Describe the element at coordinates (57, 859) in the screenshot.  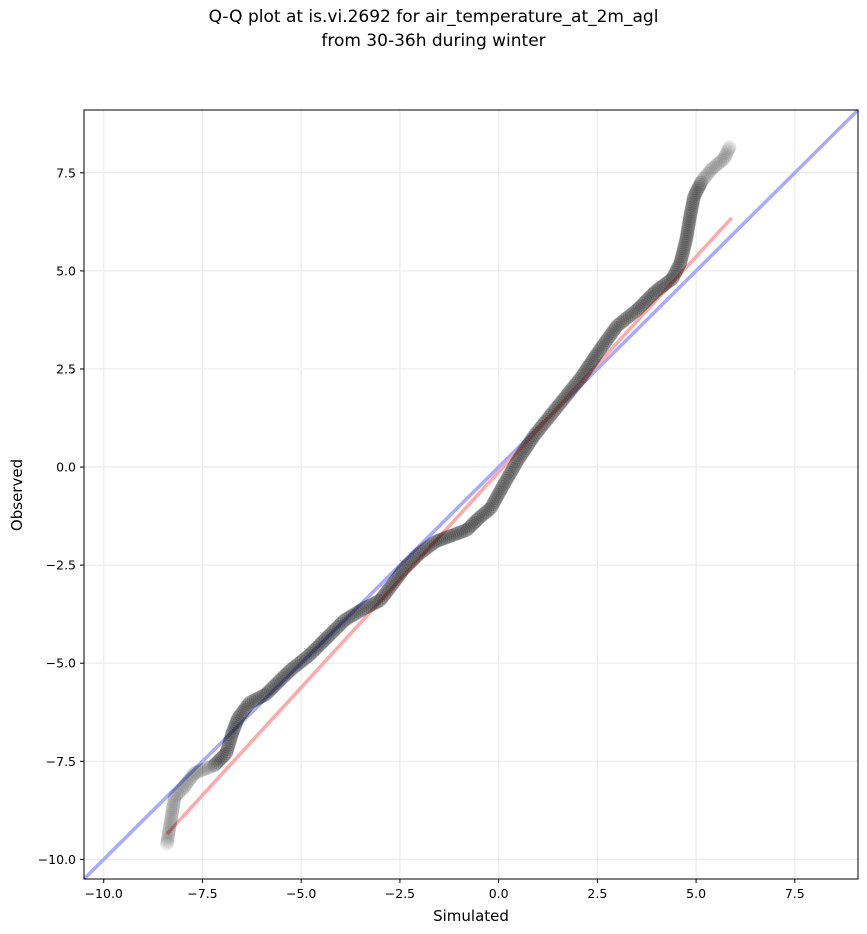
I see `y-tick-label: −10.0` at that location.